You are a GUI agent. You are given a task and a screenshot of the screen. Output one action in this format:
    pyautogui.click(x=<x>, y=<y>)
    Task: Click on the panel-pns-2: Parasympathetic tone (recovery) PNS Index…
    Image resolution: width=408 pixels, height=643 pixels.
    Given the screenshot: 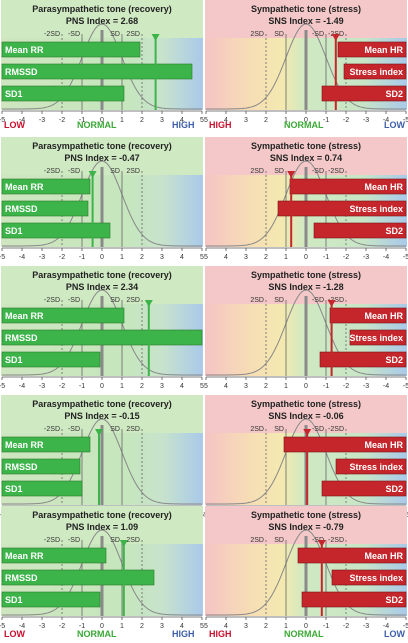 What is the action you would take?
    pyautogui.click(x=102, y=199)
    